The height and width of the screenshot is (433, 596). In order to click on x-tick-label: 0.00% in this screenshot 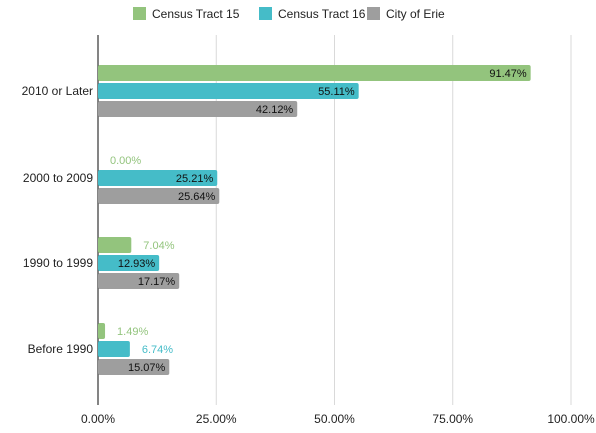, I will do `click(98, 419)`.